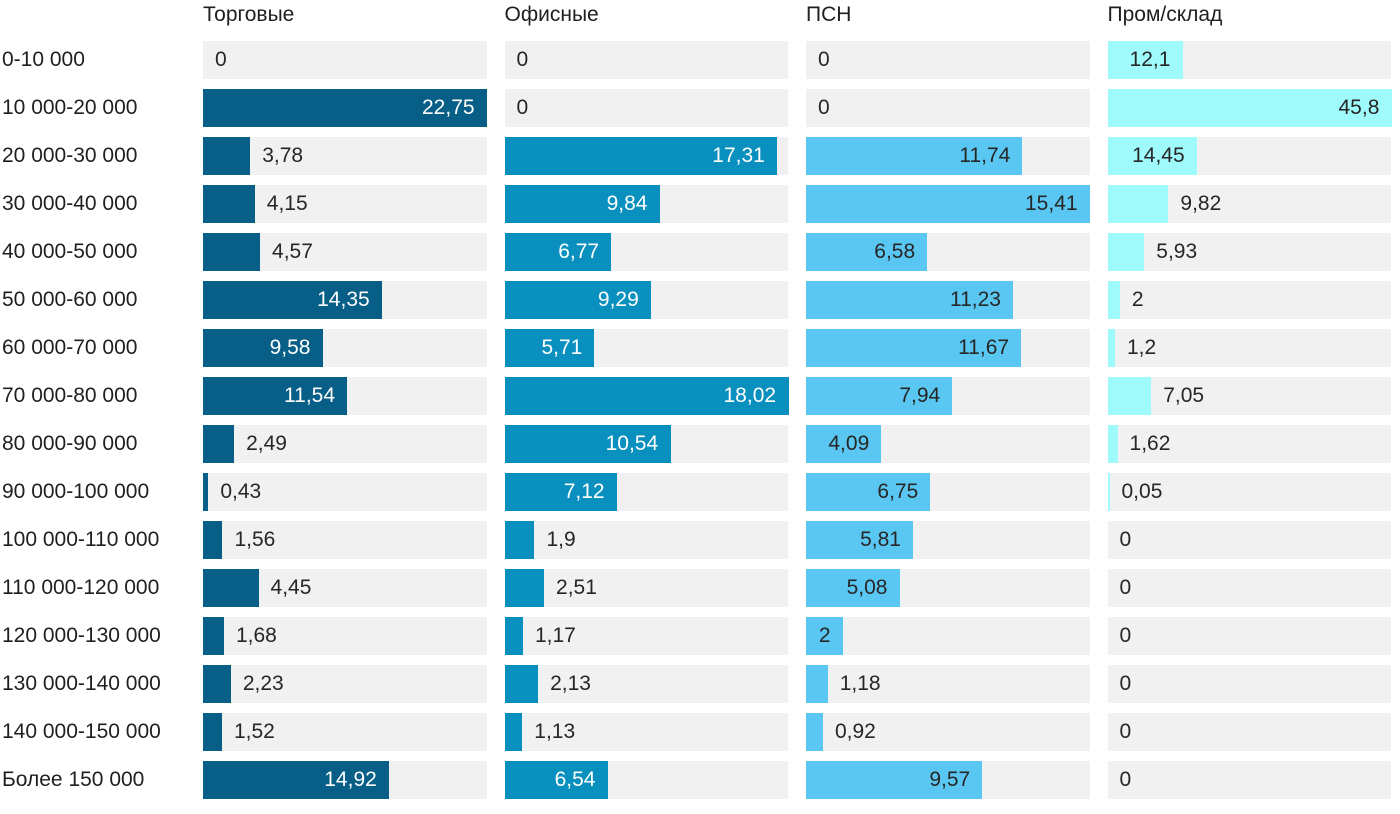 The width and height of the screenshot is (1400, 814). I want to click on bar-value-label: 10,54, so click(632, 443).